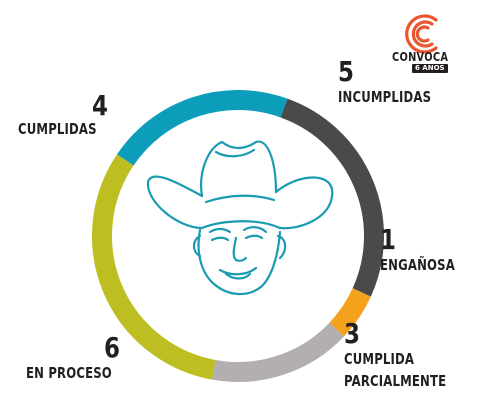 The height and width of the screenshot is (420, 480). I want to click on value-cumplidas: 4, so click(100, 105).